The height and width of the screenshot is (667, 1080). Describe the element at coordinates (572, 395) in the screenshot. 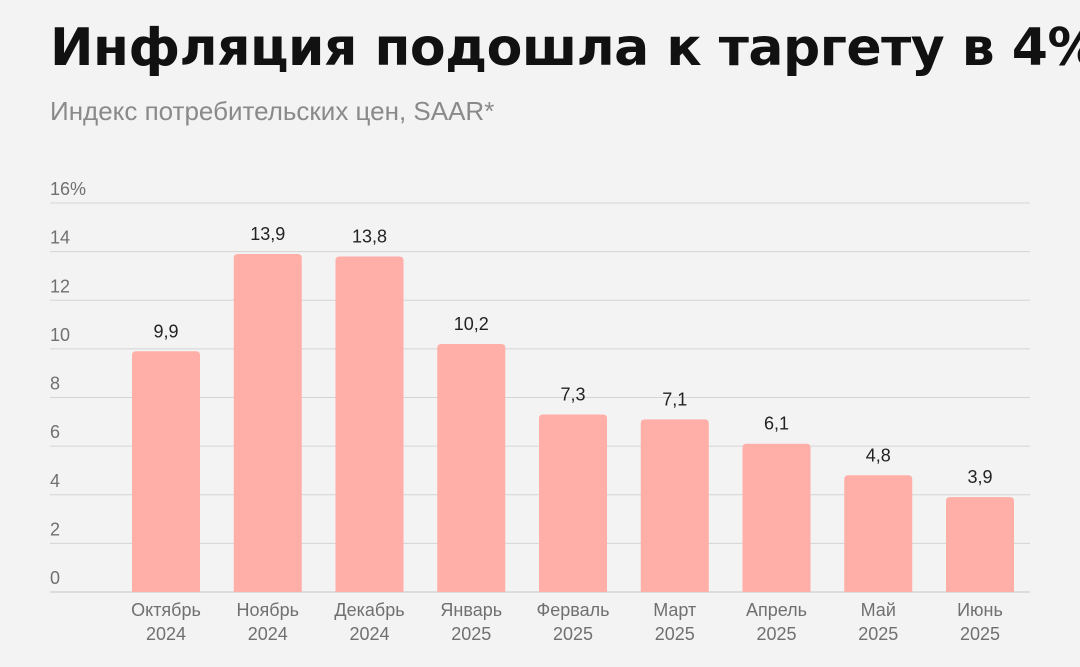

I see `data-label: 7,3` at that location.